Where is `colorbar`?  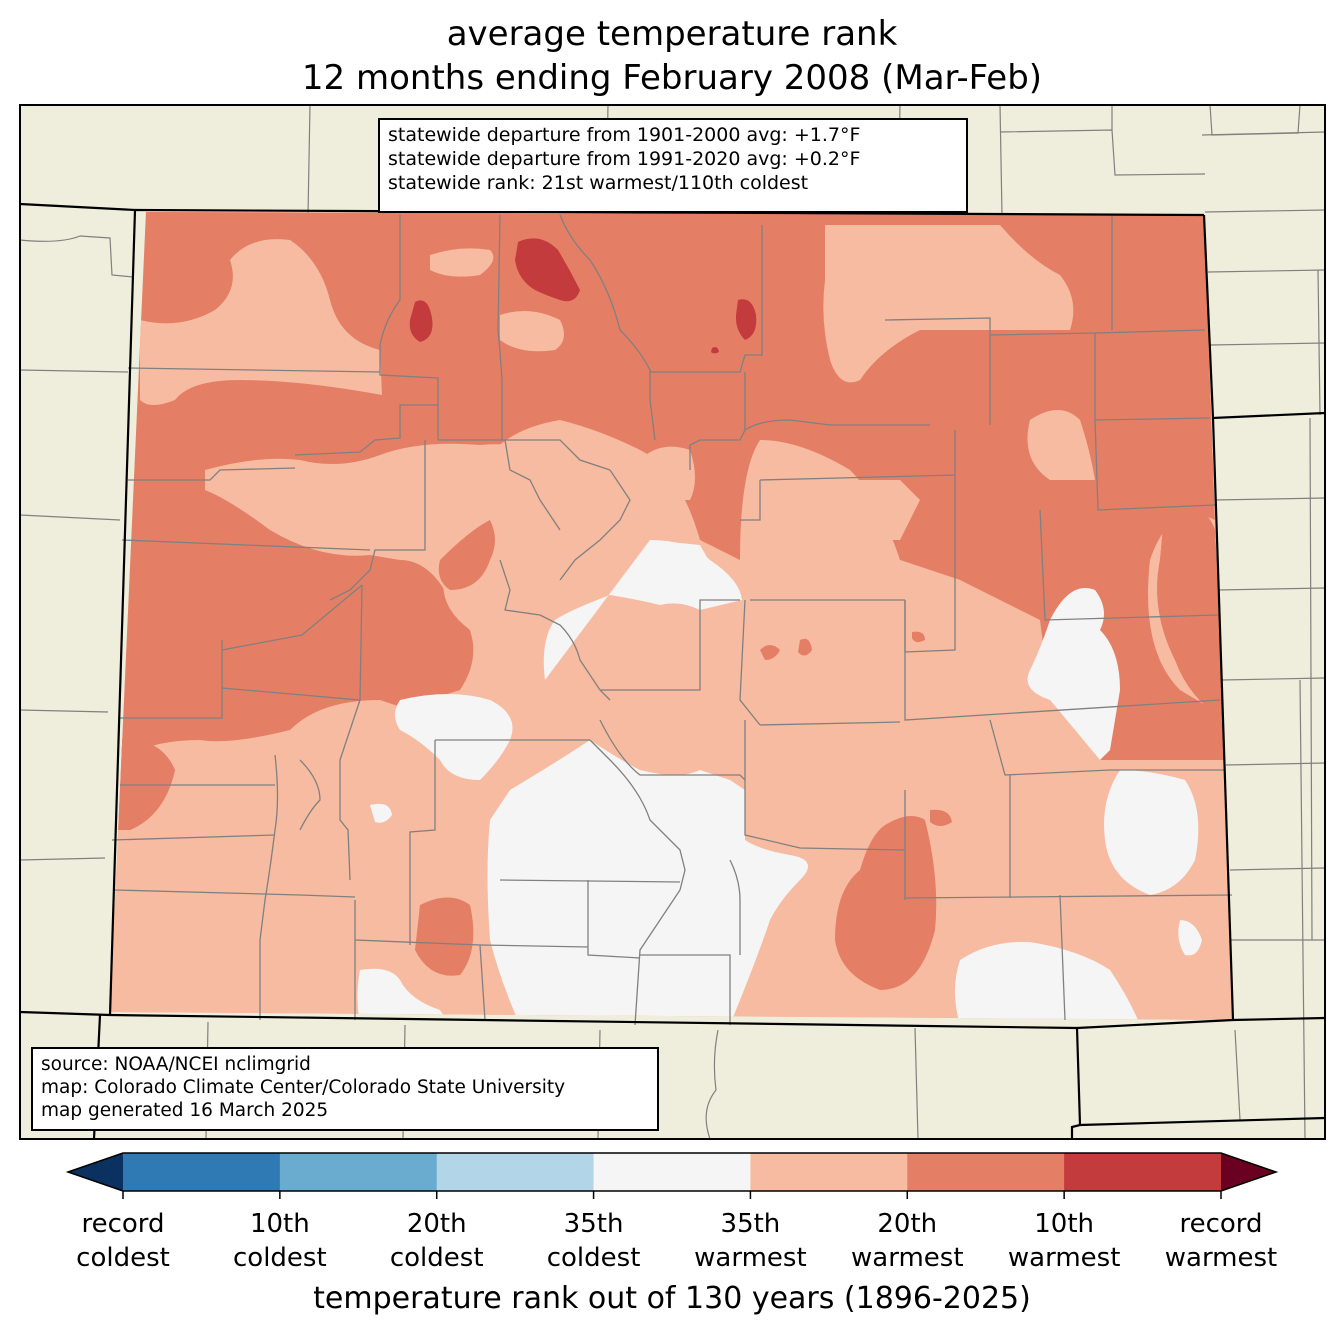 colorbar is located at coordinates (672, 1175).